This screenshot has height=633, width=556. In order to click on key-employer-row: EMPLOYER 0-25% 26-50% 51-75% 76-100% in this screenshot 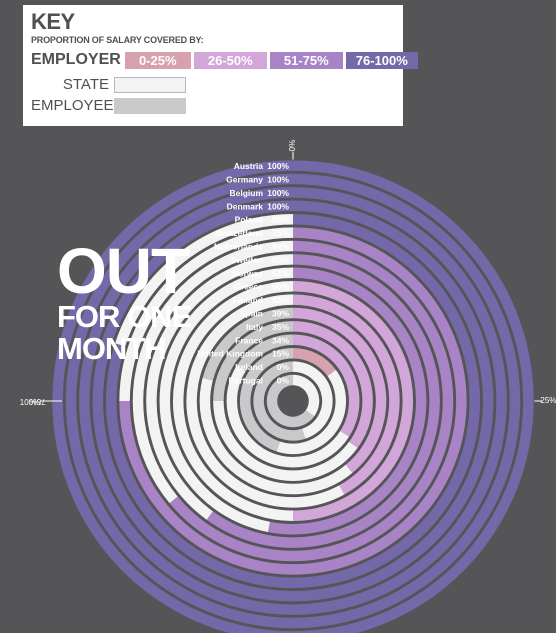, I will do `click(226, 60)`.